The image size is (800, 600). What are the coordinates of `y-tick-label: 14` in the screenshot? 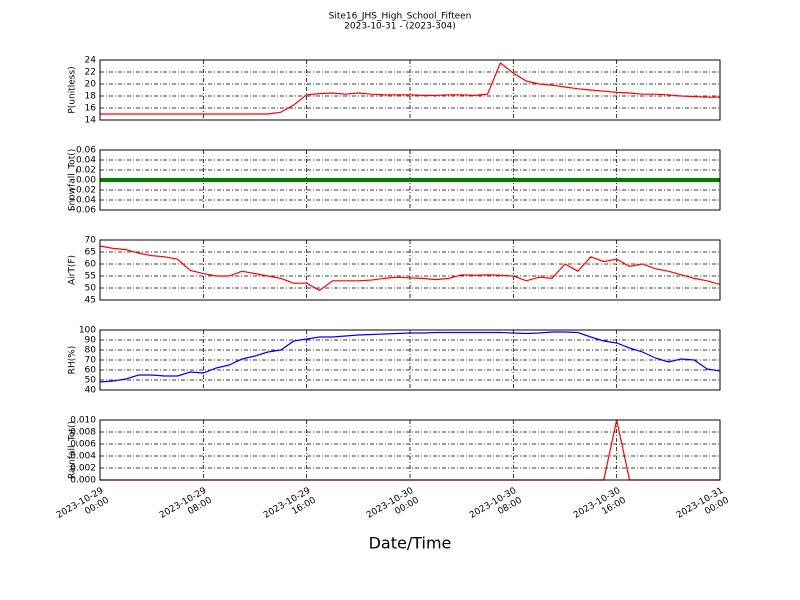 It's located at (91, 121).